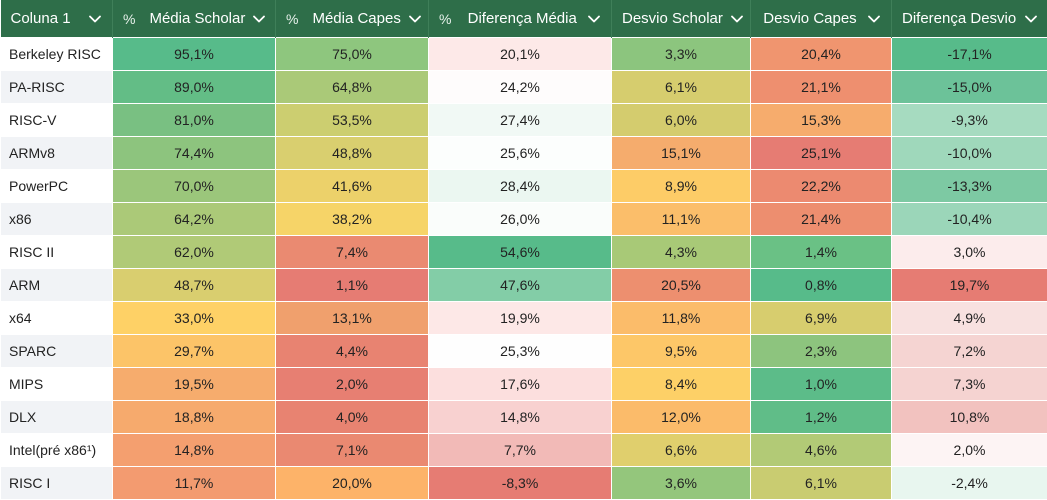 This screenshot has height=500, width=1047. Describe the element at coordinates (969, 285) in the screenshot. I see `value-cell: 19,7%` at that location.